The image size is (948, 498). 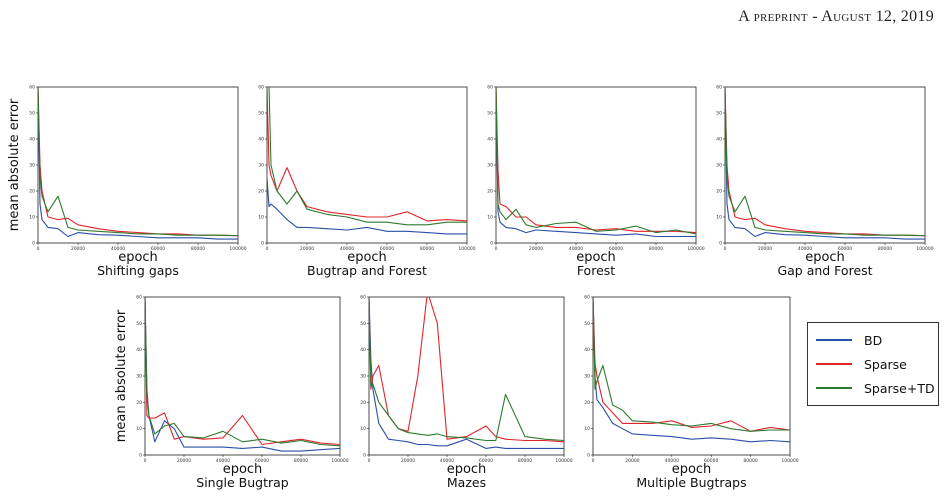 I want to click on chart-title: Forest, so click(x=596, y=270).